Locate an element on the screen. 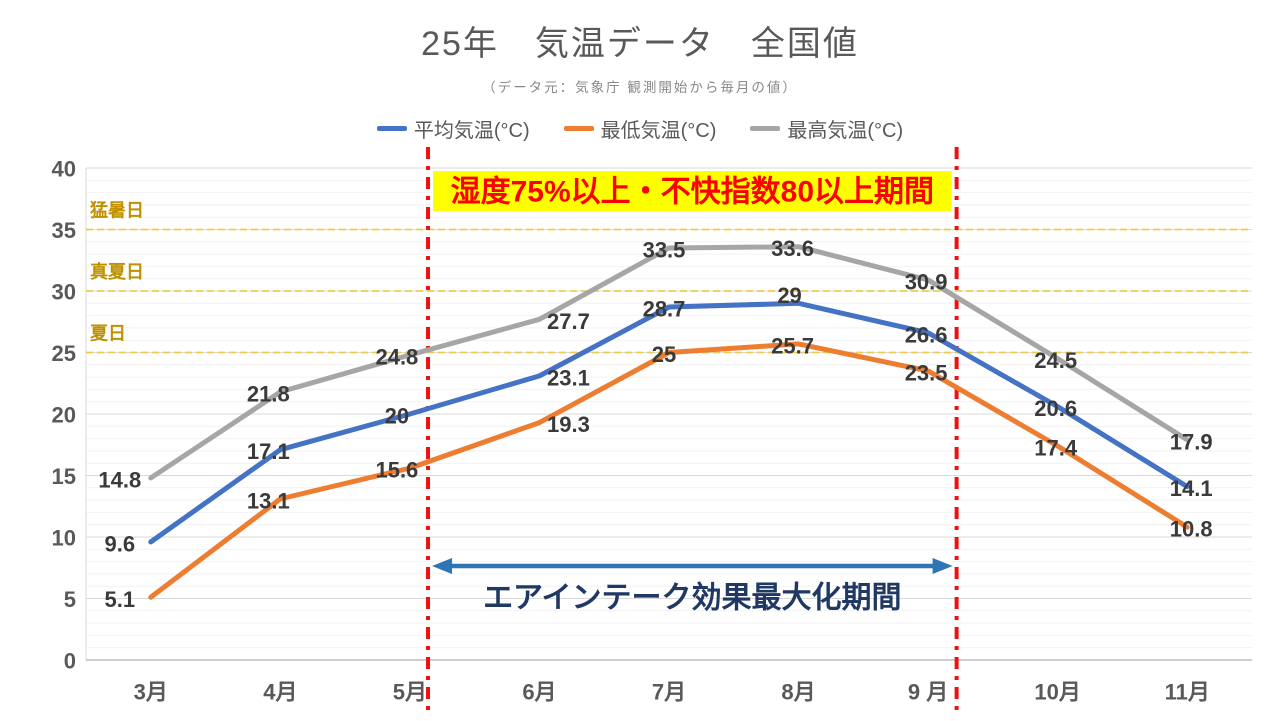 The width and height of the screenshot is (1280, 721). threshold-label: 真夏日 is located at coordinates (117, 271).